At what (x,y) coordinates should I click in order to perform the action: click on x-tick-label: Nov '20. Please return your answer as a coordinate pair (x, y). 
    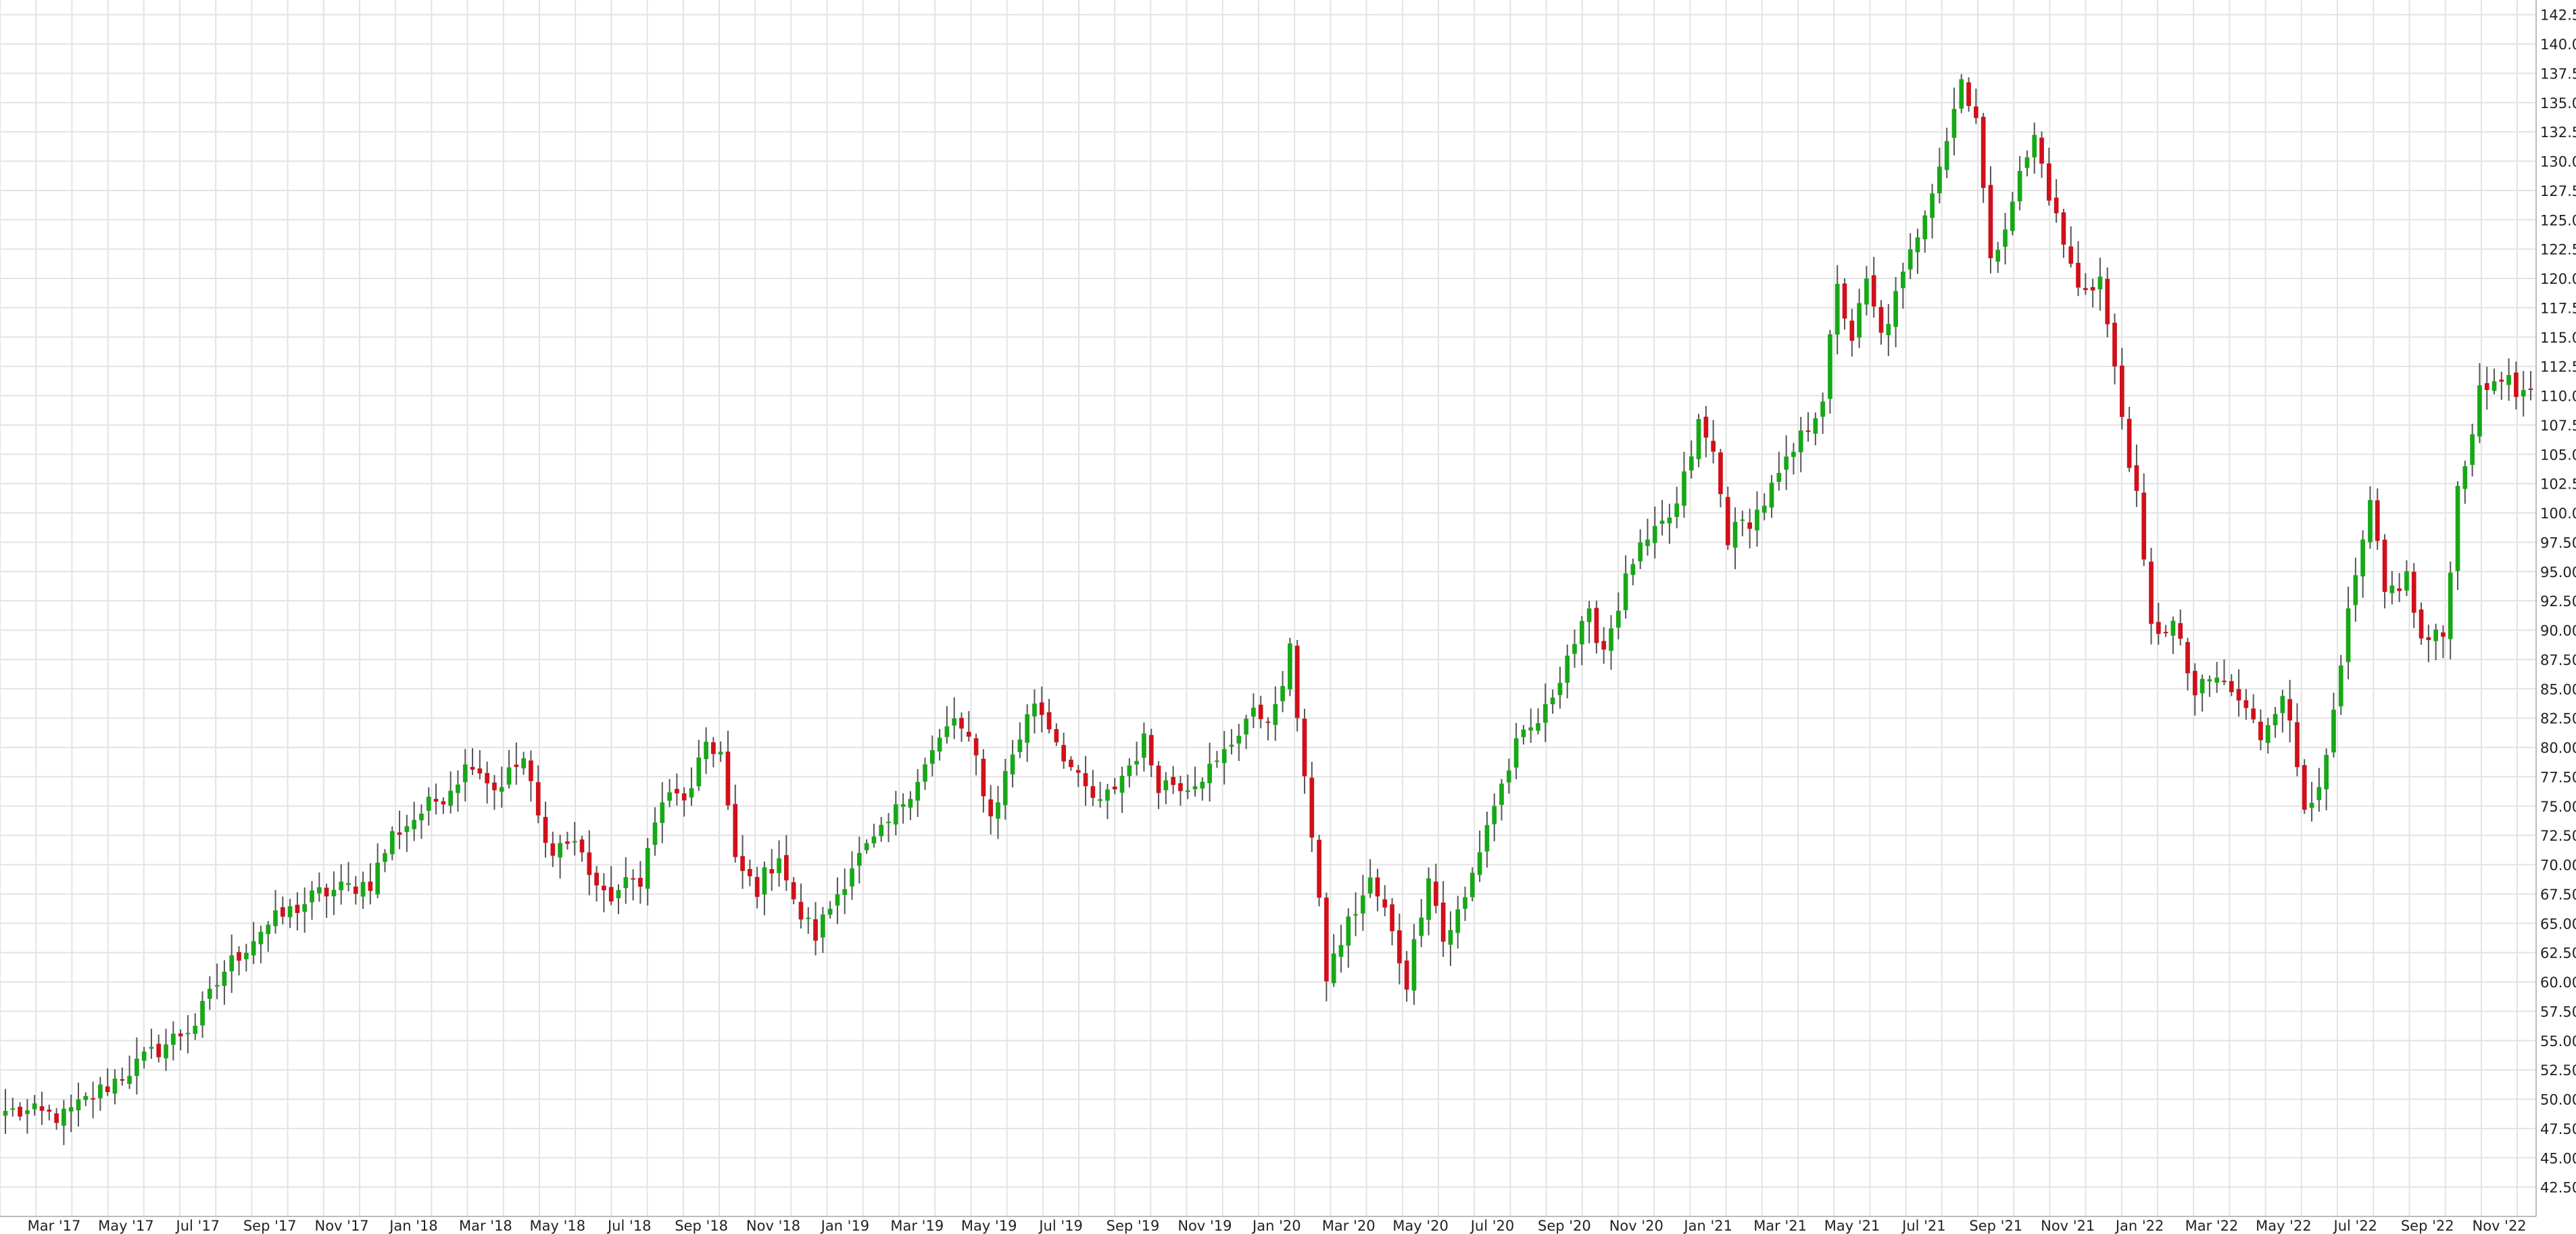
    Looking at the image, I should click on (1636, 1226).